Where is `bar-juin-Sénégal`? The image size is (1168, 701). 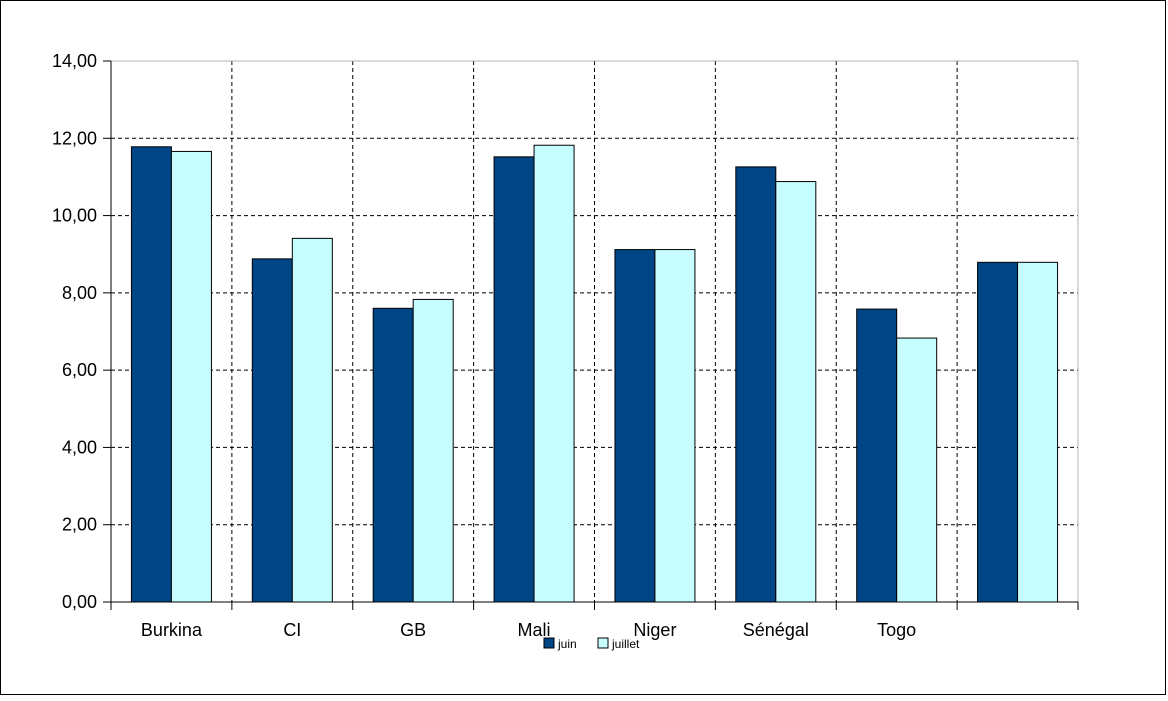 bar-juin-Sénégal is located at coordinates (756, 384).